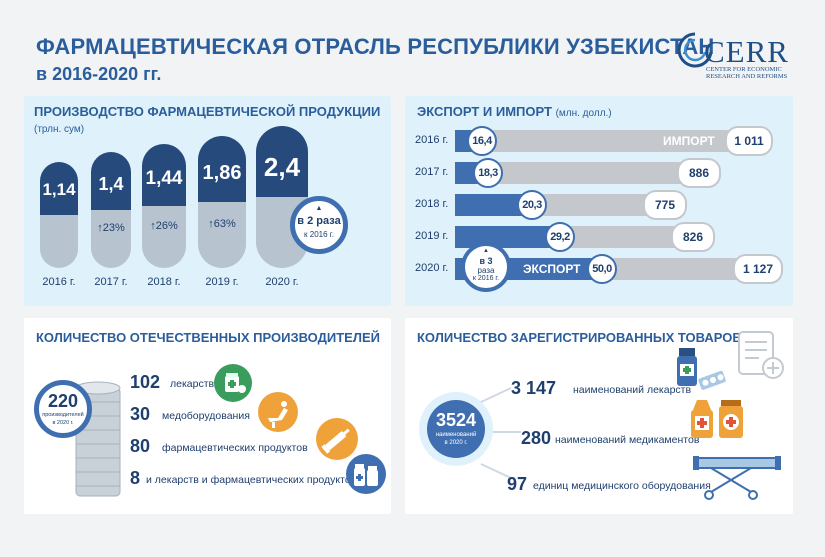 This screenshot has width=825, height=557. I want to click on total-value: 3524, so click(456, 420).